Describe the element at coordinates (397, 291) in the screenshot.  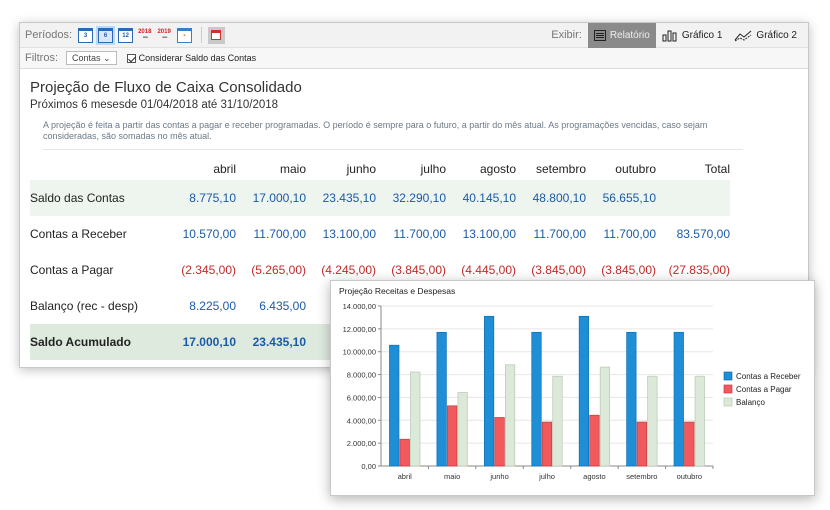
I see `chart-title: Projeção Receitas e Despesas` at that location.